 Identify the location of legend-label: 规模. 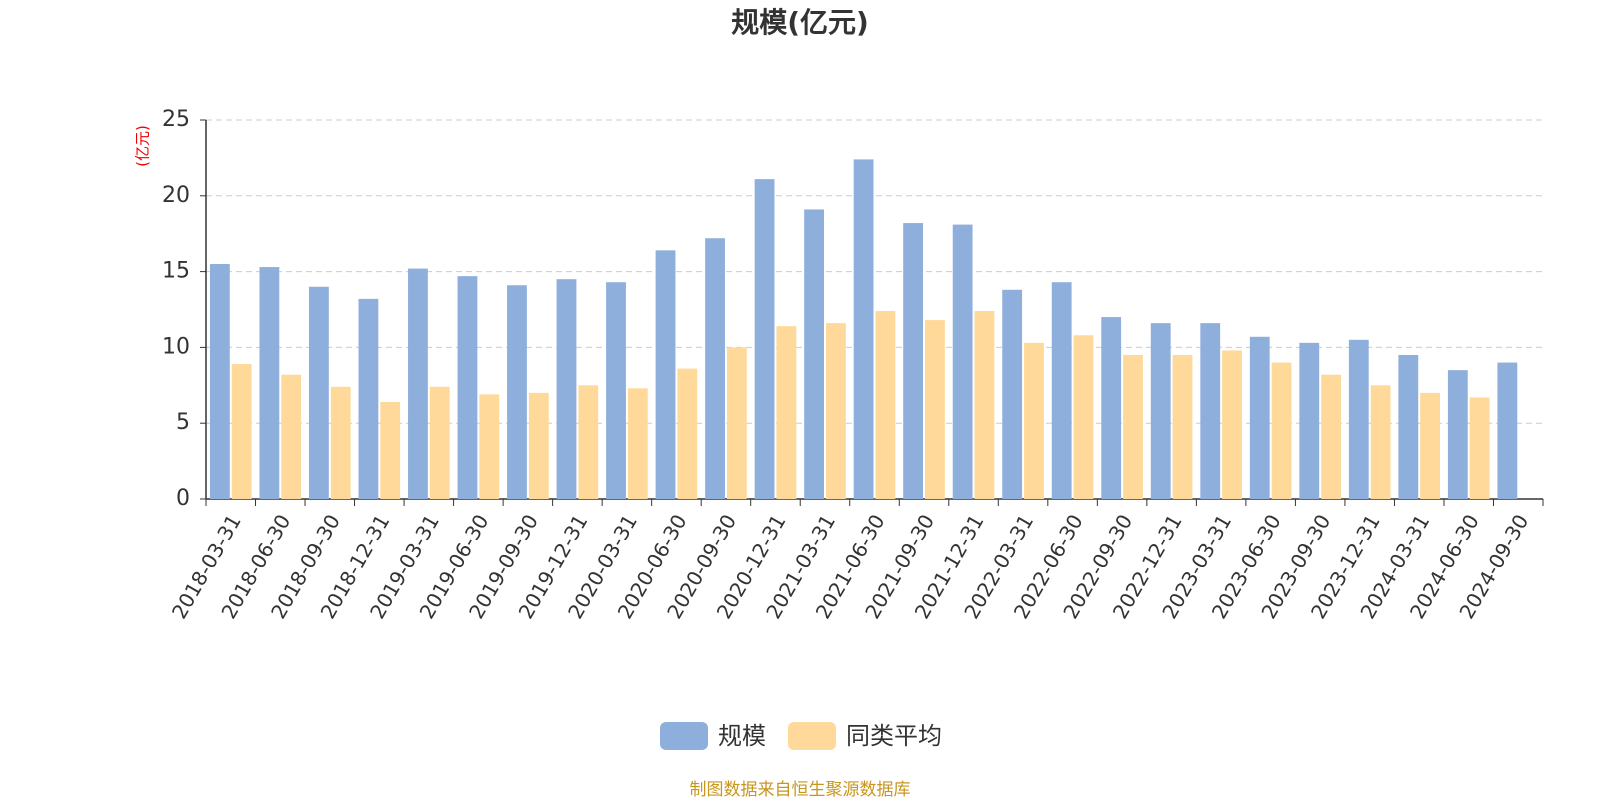
(742, 736).